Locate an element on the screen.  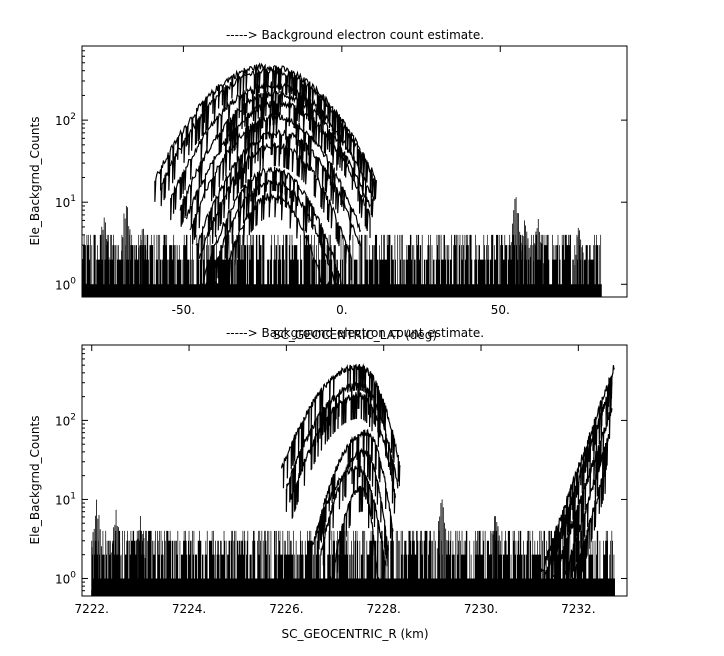
panel-bottom-y-axis-label: Ele_Backgrnd_Counts is located at coordinates (35, 480).